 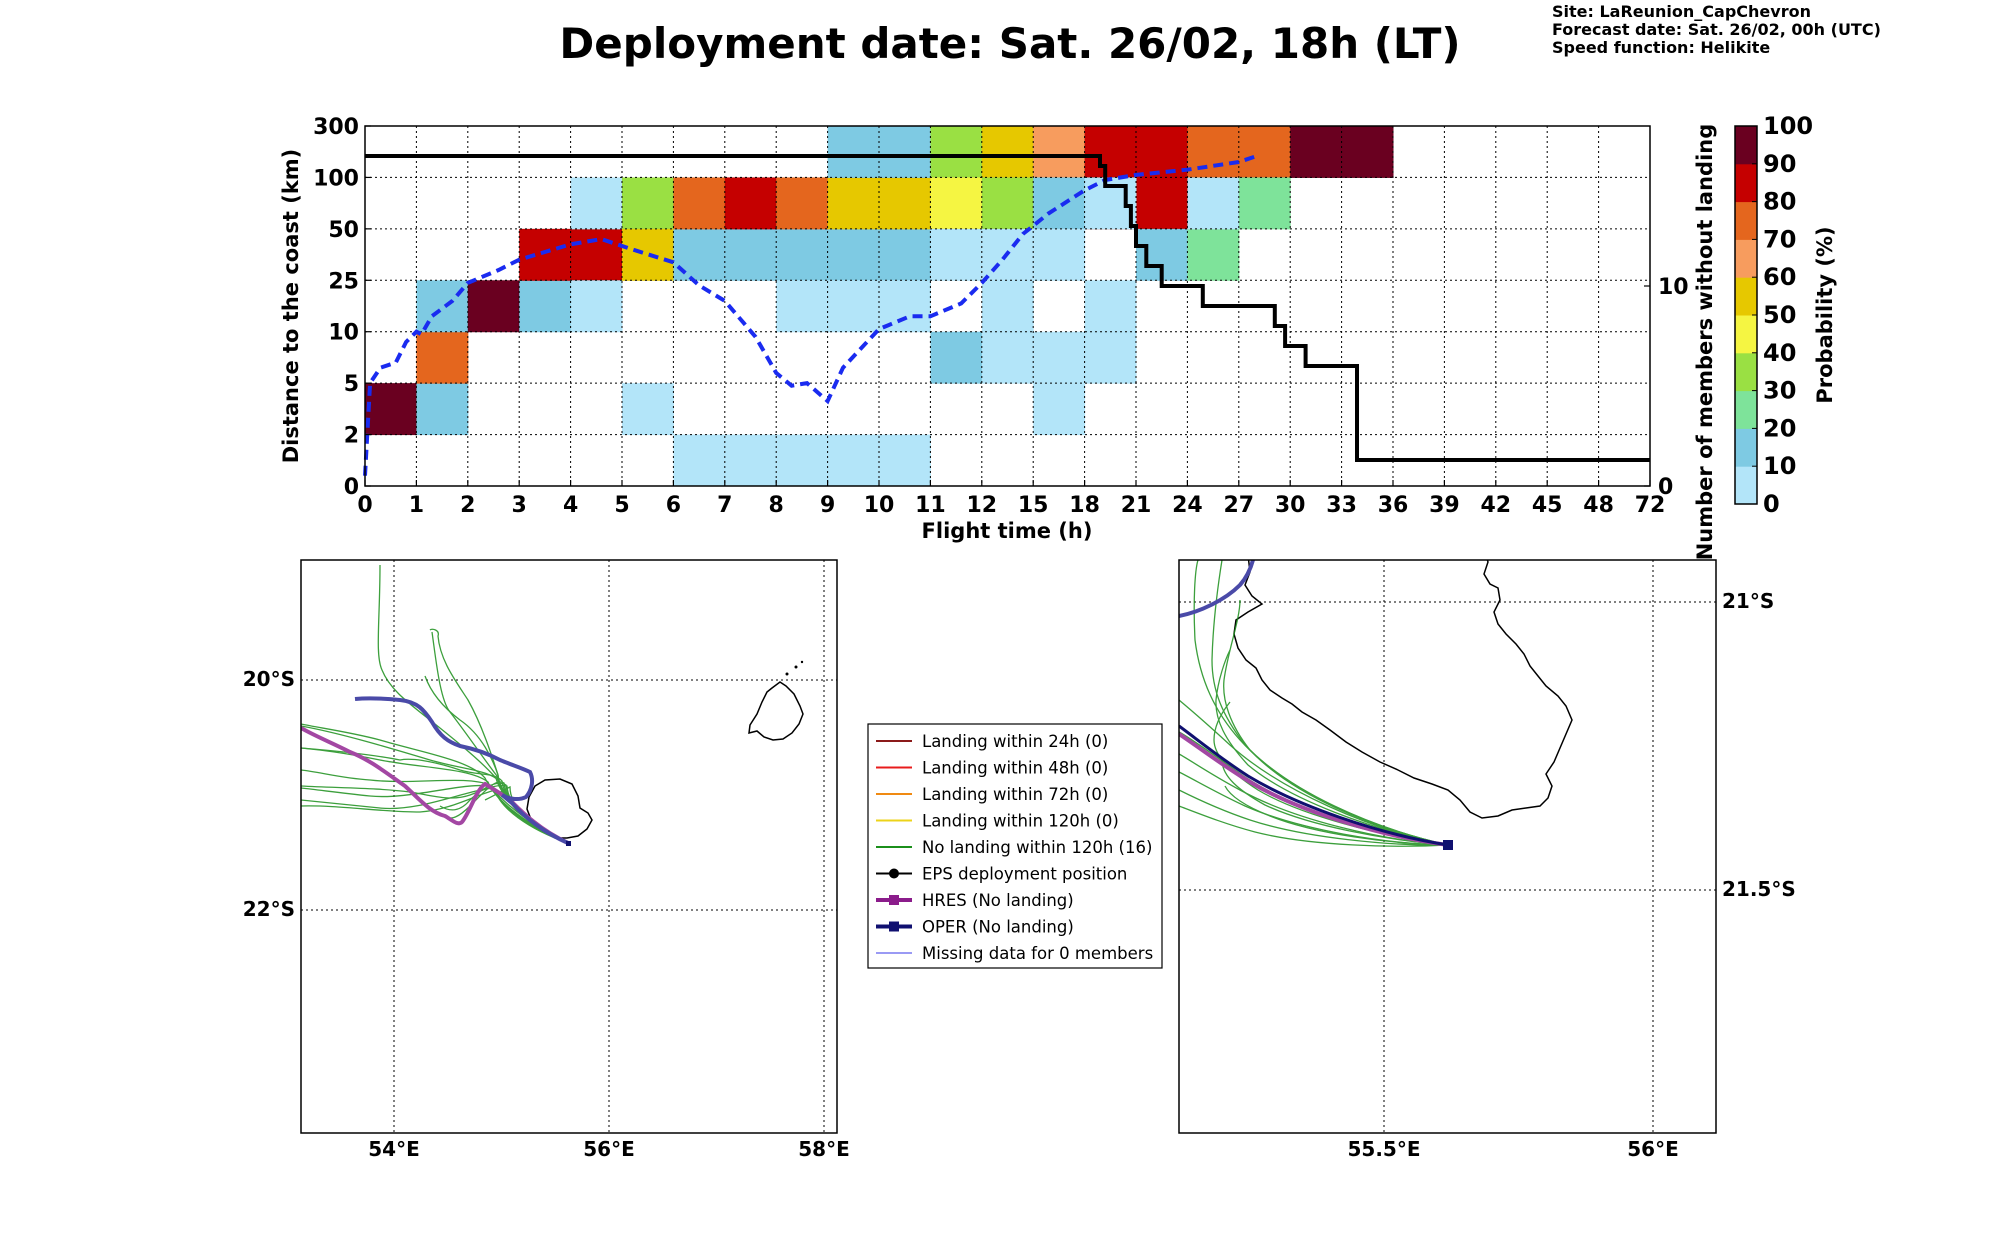 I want to click on y-axis-label: Distance to the coast (km), so click(x=291, y=306).